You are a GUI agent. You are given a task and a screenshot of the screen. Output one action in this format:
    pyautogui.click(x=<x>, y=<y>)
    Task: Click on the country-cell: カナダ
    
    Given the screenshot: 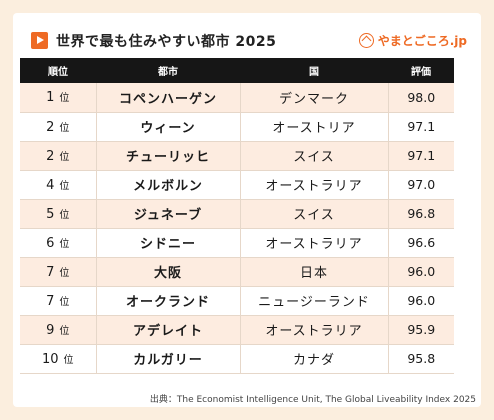 What is the action you would take?
    pyautogui.click(x=313, y=359)
    